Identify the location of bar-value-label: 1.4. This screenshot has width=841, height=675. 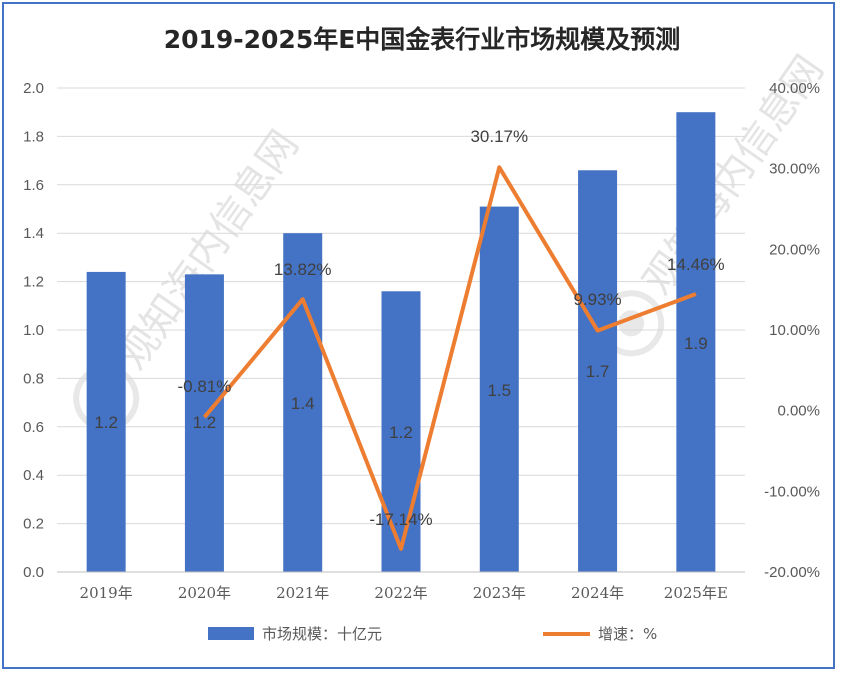
(303, 403).